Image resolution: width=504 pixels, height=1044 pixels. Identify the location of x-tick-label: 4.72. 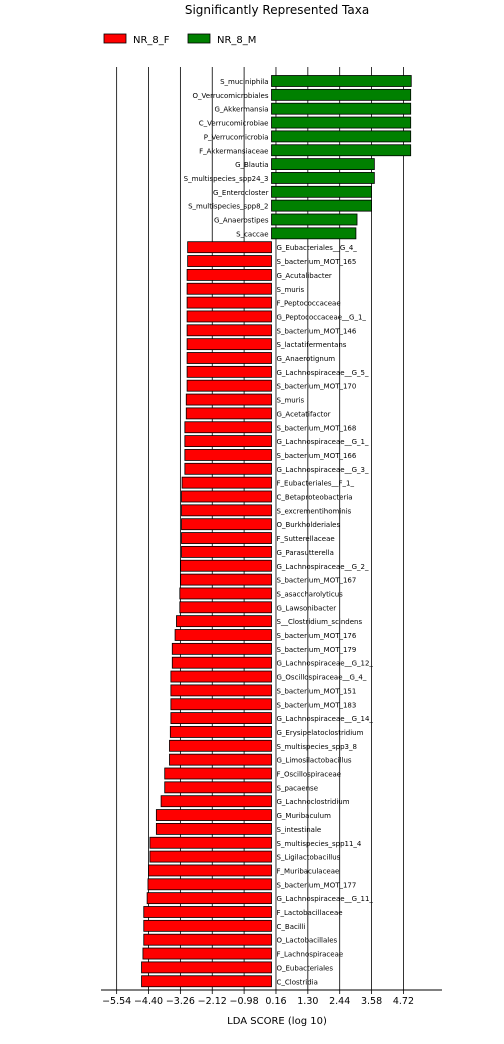
(403, 1001).